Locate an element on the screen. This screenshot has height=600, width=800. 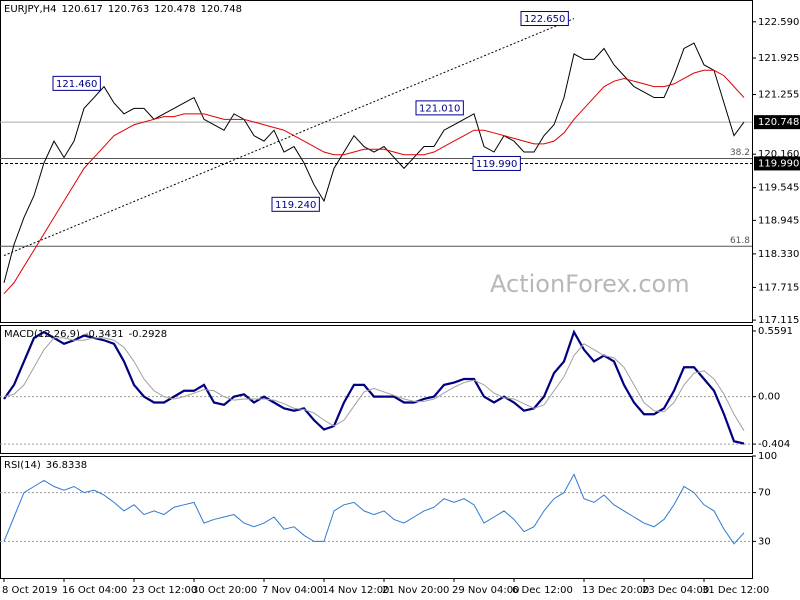
annotation-label: 122.650 is located at coordinates (544, 19).